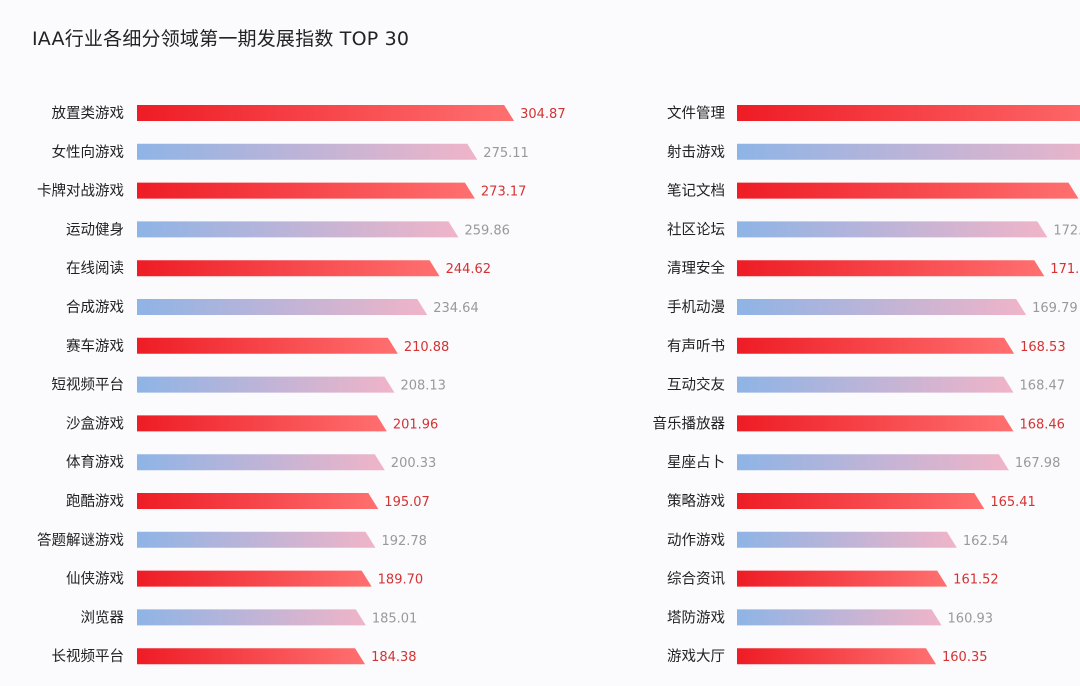  What do you see at coordinates (407, 502) in the screenshot?
I see `value-label: 195.07` at bounding box center [407, 502].